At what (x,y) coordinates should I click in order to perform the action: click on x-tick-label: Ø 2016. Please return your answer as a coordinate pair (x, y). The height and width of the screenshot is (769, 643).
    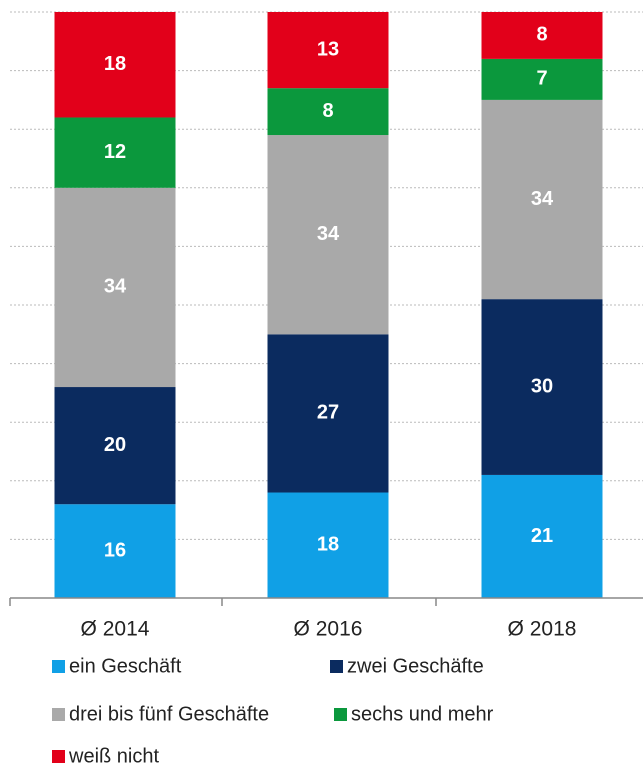
    Looking at the image, I should click on (328, 629).